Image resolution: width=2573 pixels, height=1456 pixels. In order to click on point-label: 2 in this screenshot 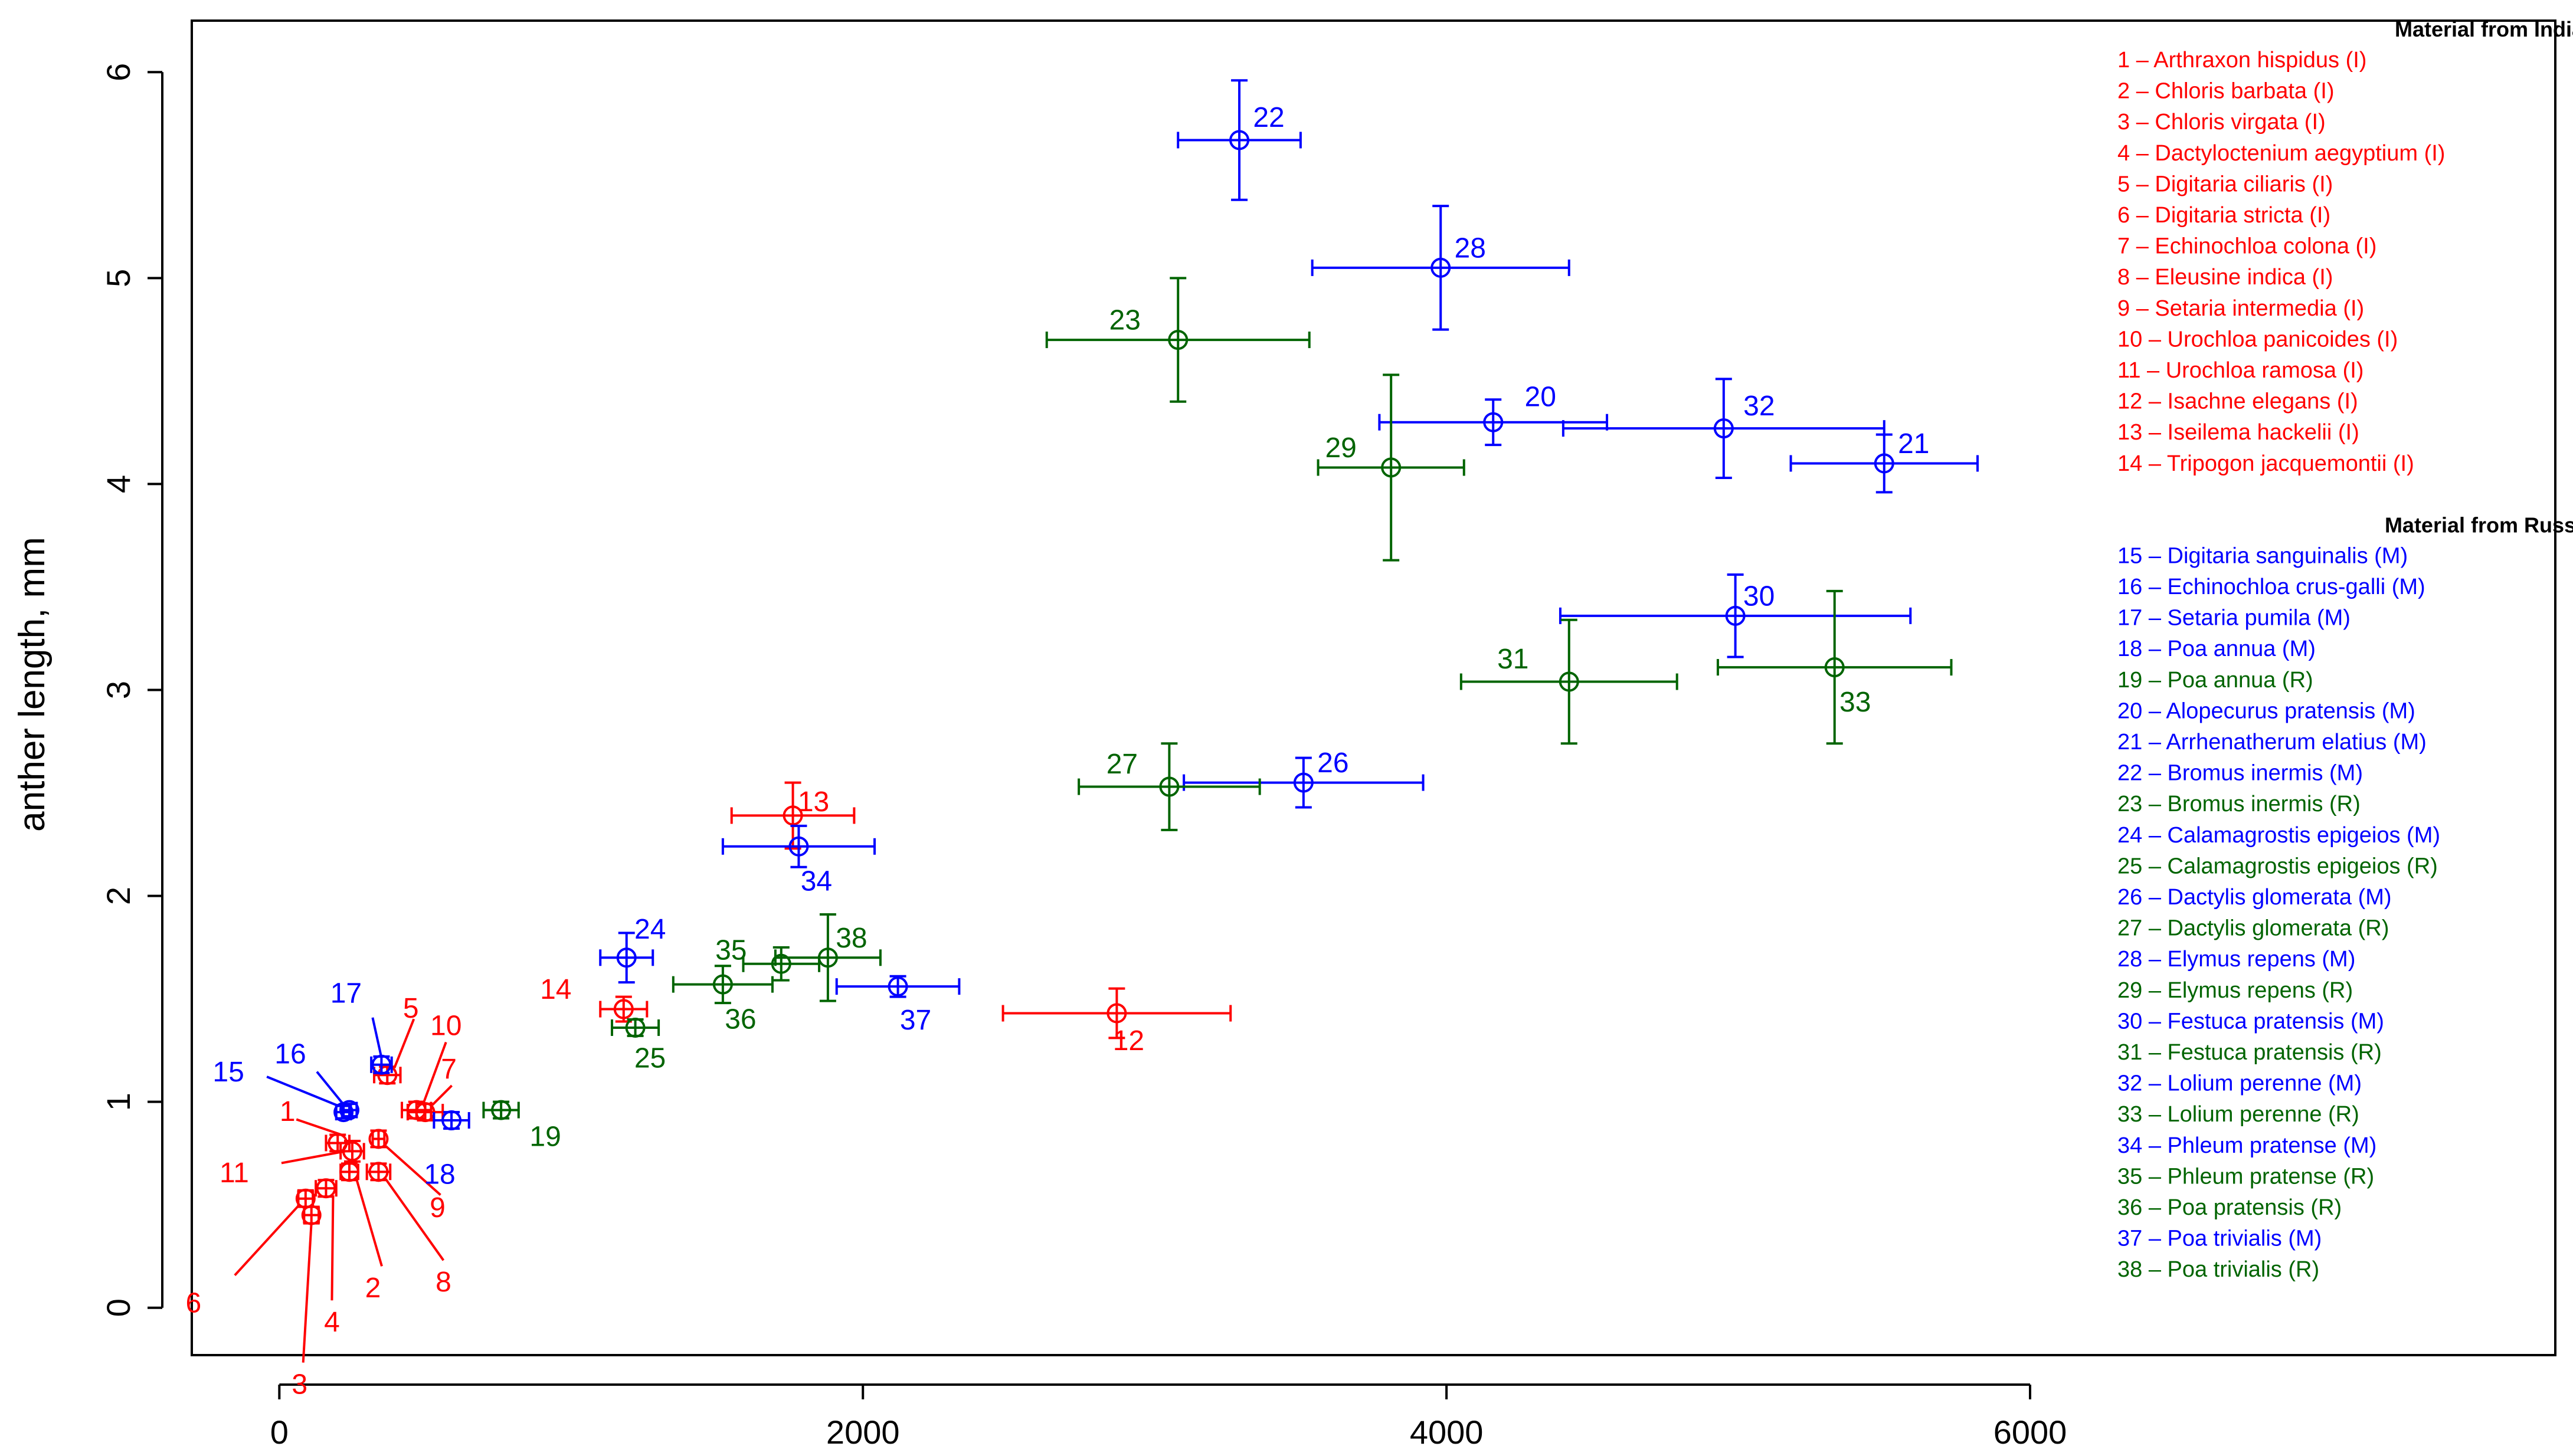, I will do `click(373, 1288)`.